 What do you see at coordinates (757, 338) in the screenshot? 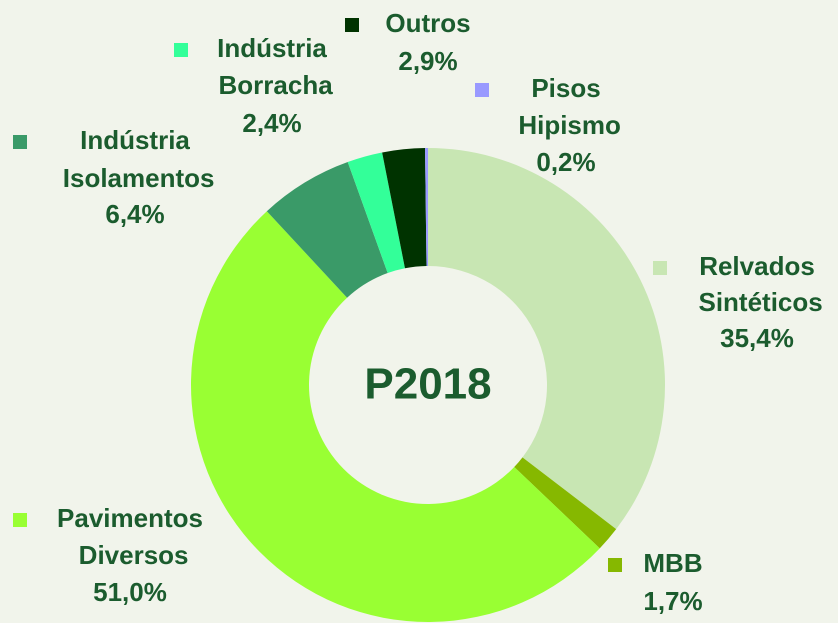
I see `slice-value-label: 35,4%` at bounding box center [757, 338].